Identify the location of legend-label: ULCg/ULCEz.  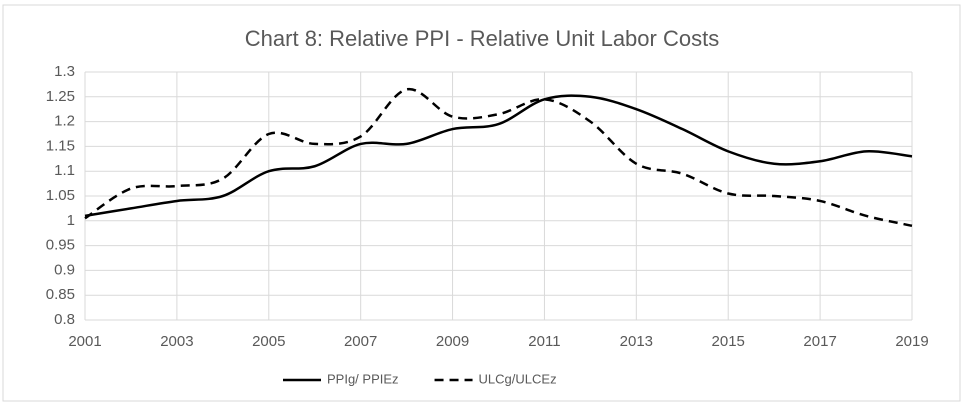
(518, 378).